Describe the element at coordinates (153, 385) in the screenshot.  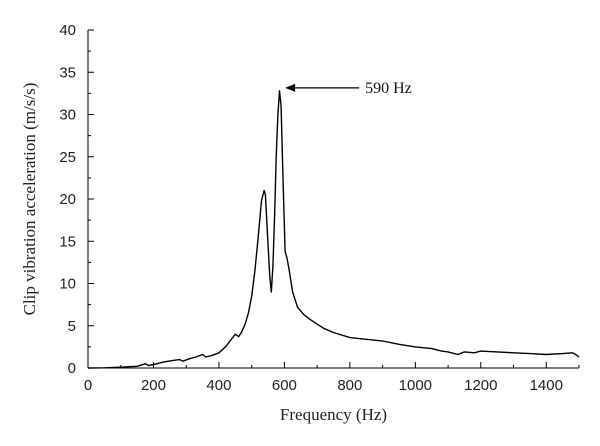
I see `x-tick-label: 200` at that location.